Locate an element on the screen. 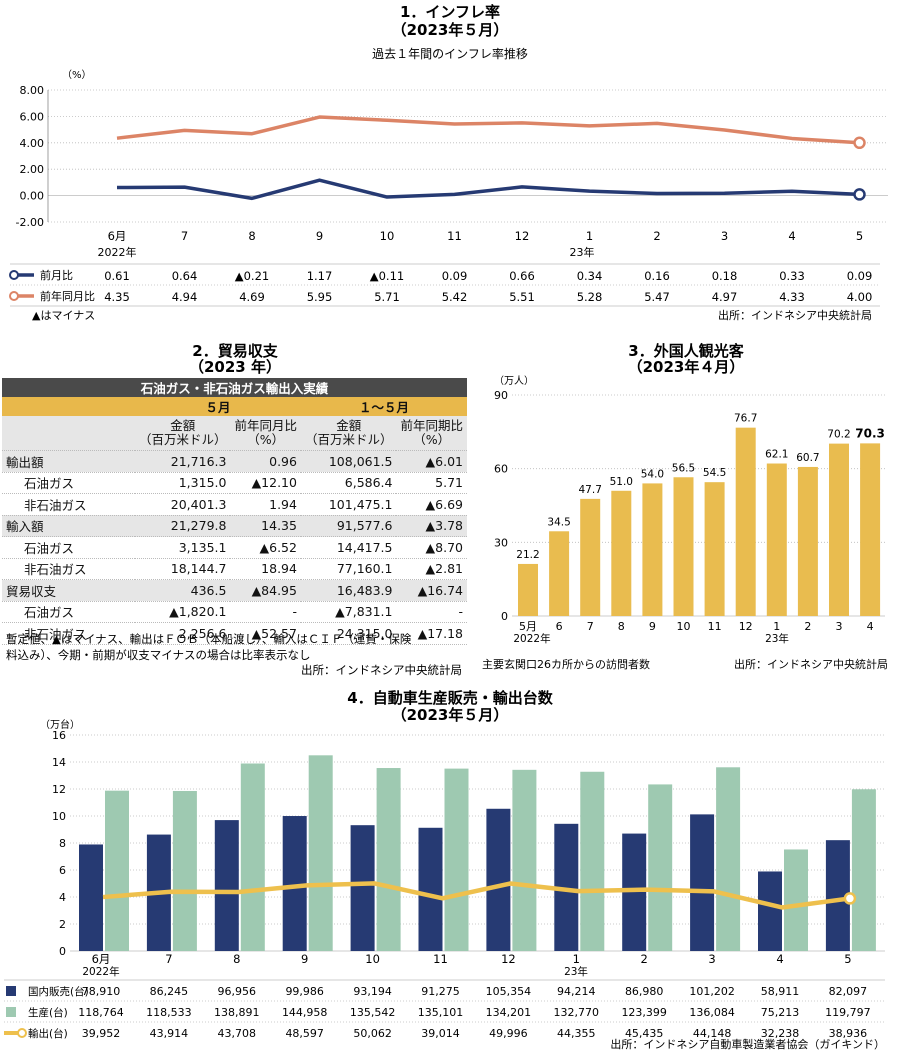  trade-cell: ▲6.69 is located at coordinates (431, 504).